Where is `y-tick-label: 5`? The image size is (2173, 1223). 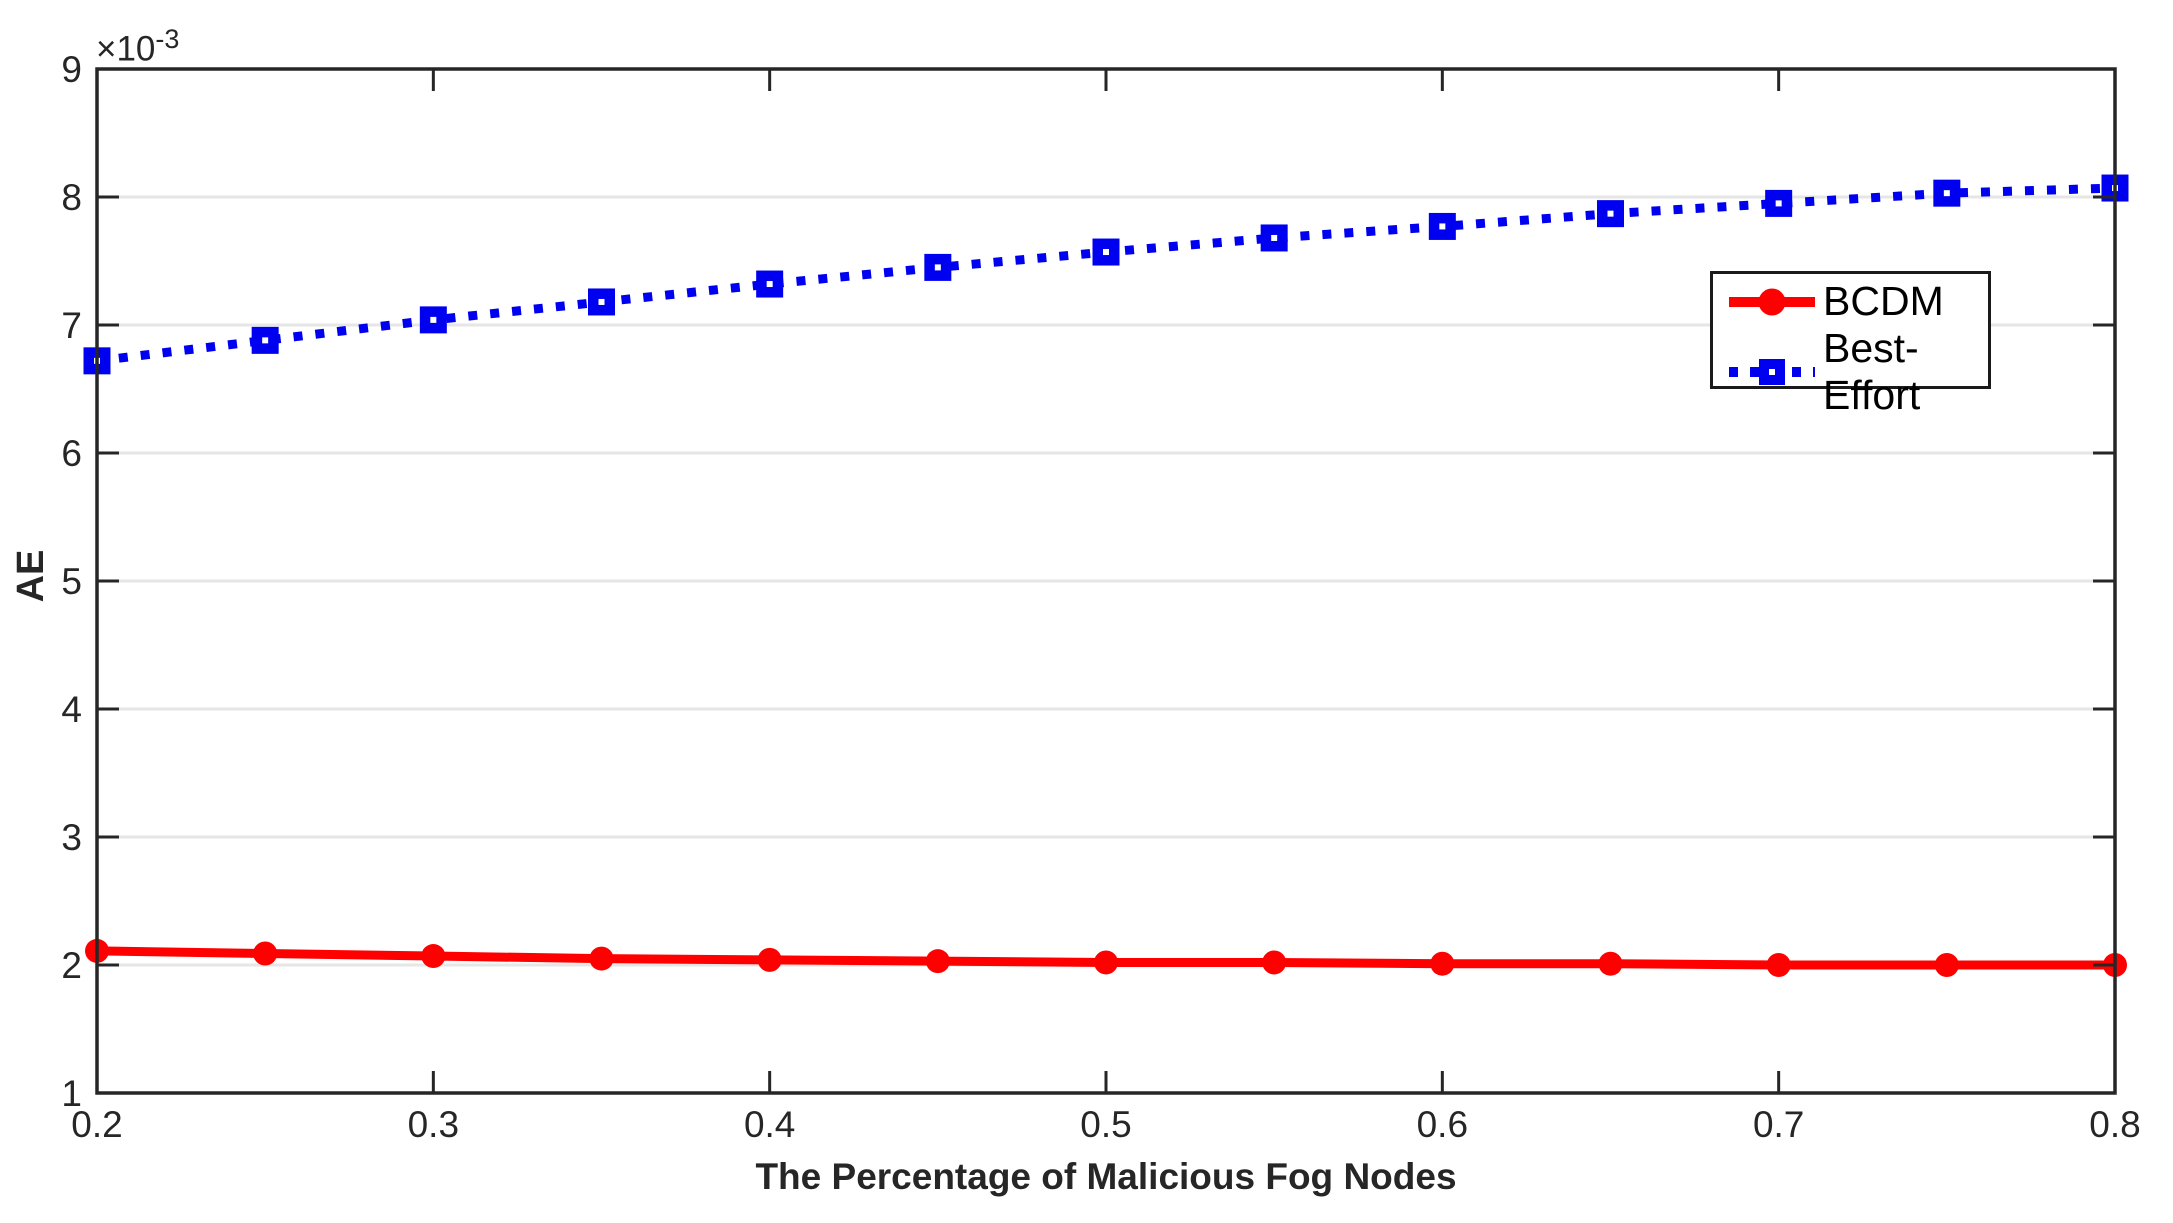
y-tick-label: 5 is located at coordinates (71, 581).